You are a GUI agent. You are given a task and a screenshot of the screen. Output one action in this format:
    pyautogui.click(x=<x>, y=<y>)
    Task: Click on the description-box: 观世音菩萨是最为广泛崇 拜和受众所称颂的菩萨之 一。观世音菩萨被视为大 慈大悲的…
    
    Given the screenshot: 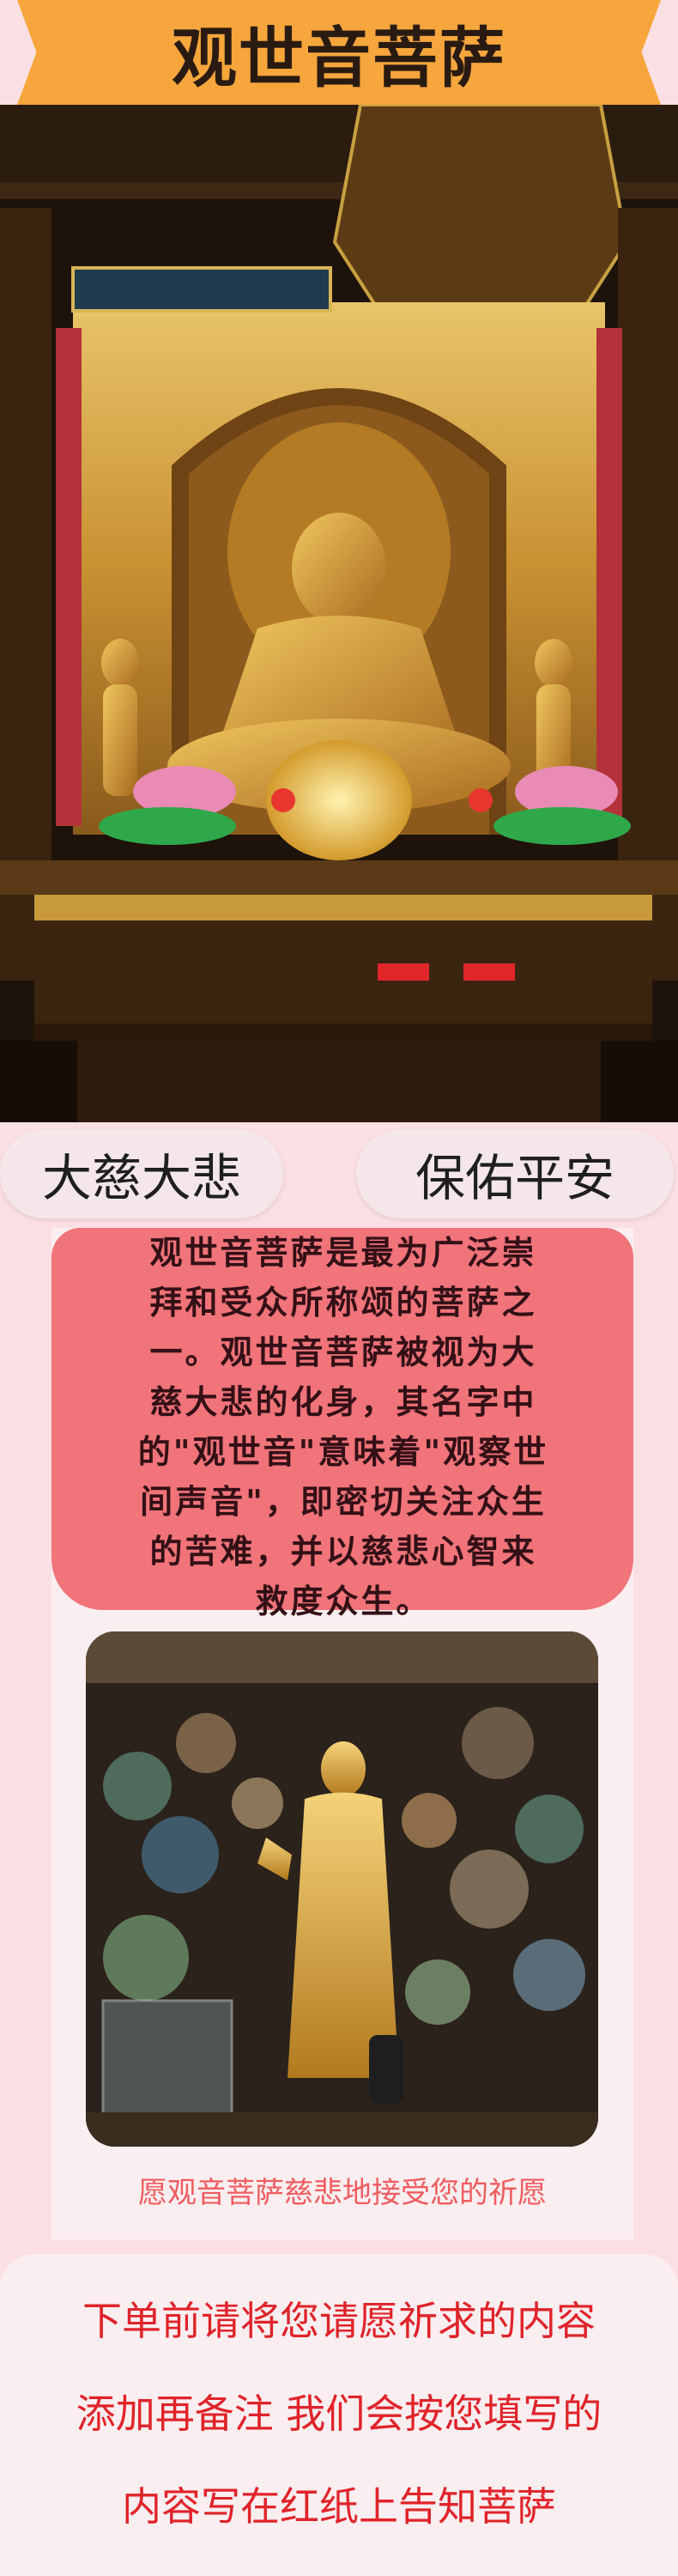 What is the action you would take?
    pyautogui.click(x=342, y=1424)
    